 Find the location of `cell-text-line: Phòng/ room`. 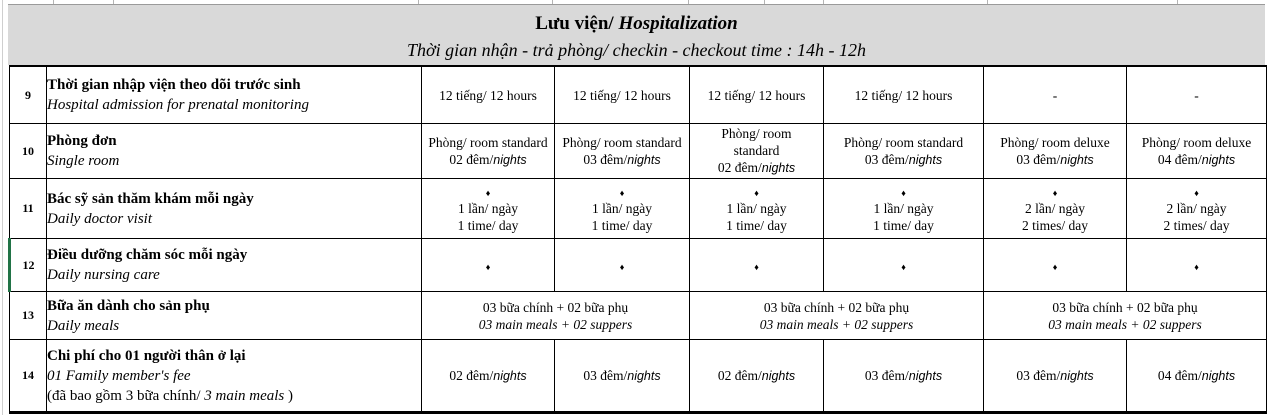

cell-text-line: Phòng/ room is located at coordinates (757, 133).